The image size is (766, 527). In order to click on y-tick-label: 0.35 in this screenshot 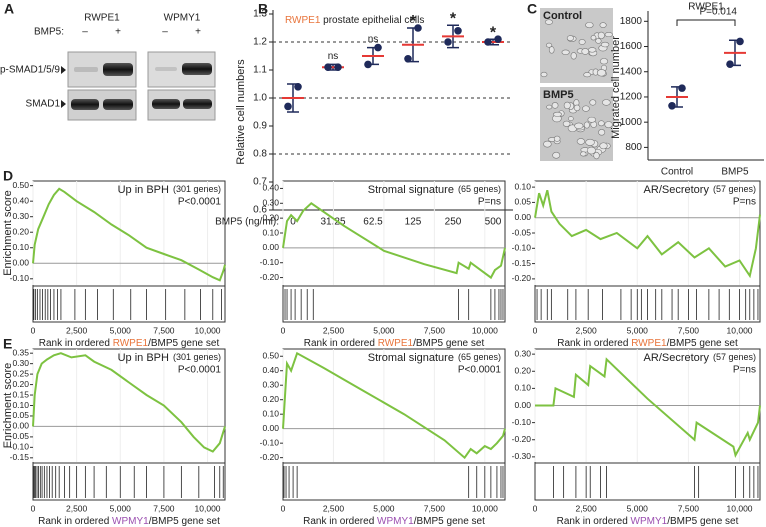, I will do `click(20, 352)`.